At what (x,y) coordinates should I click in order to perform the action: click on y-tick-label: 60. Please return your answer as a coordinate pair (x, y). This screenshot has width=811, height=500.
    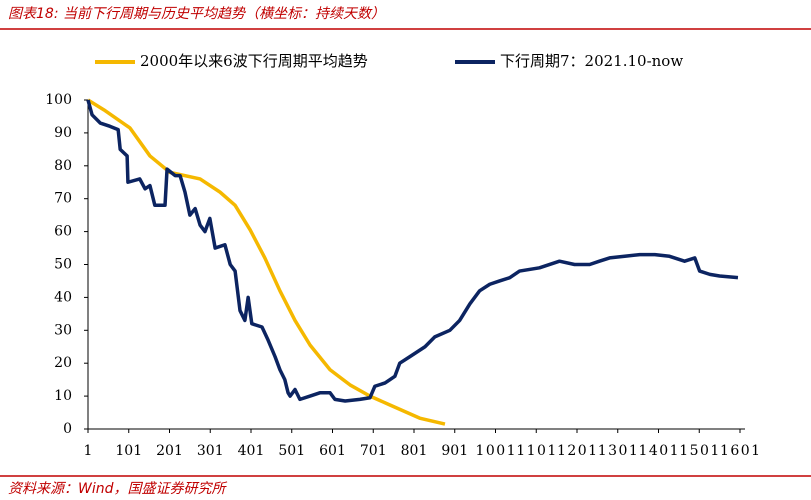
    Looking at the image, I should click on (63, 232).